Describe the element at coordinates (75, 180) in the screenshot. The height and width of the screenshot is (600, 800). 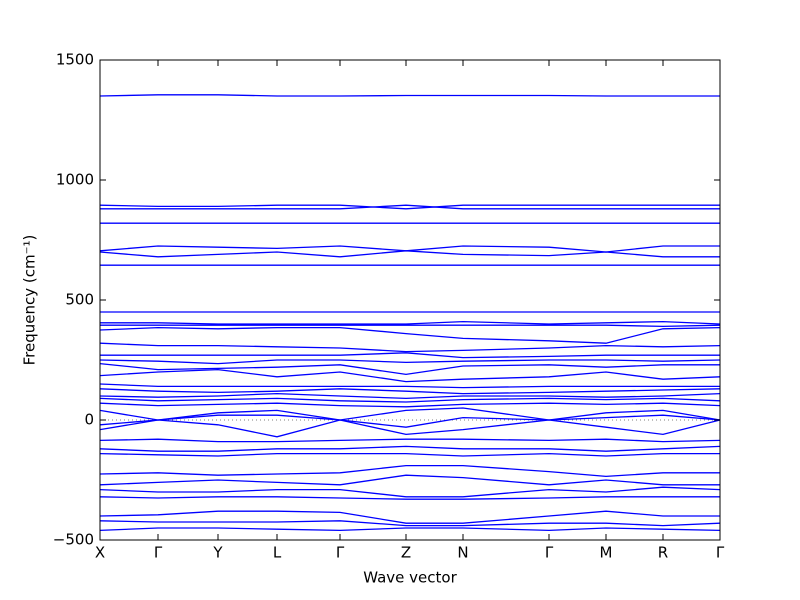
I see `y-tick-label: 1000` at that location.